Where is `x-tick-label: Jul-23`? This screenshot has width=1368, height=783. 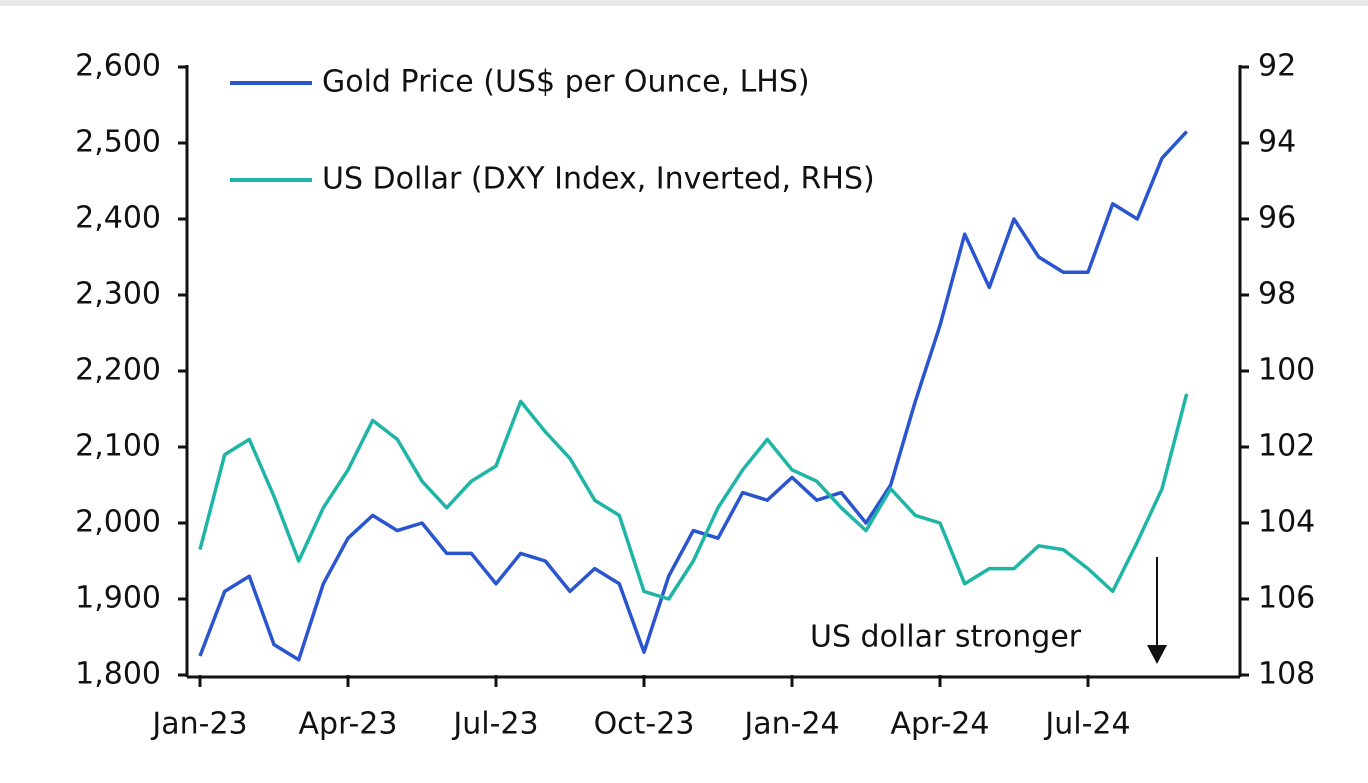 x-tick-label: Jul-23 is located at coordinates (494, 724).